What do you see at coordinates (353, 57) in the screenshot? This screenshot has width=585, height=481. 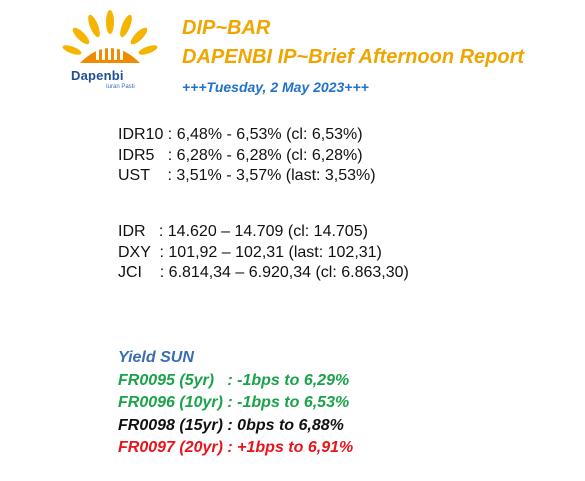 I see `report-subtitle: DAPENBI IP~Brief Afternoon Report` at bounding box center [353, 57].